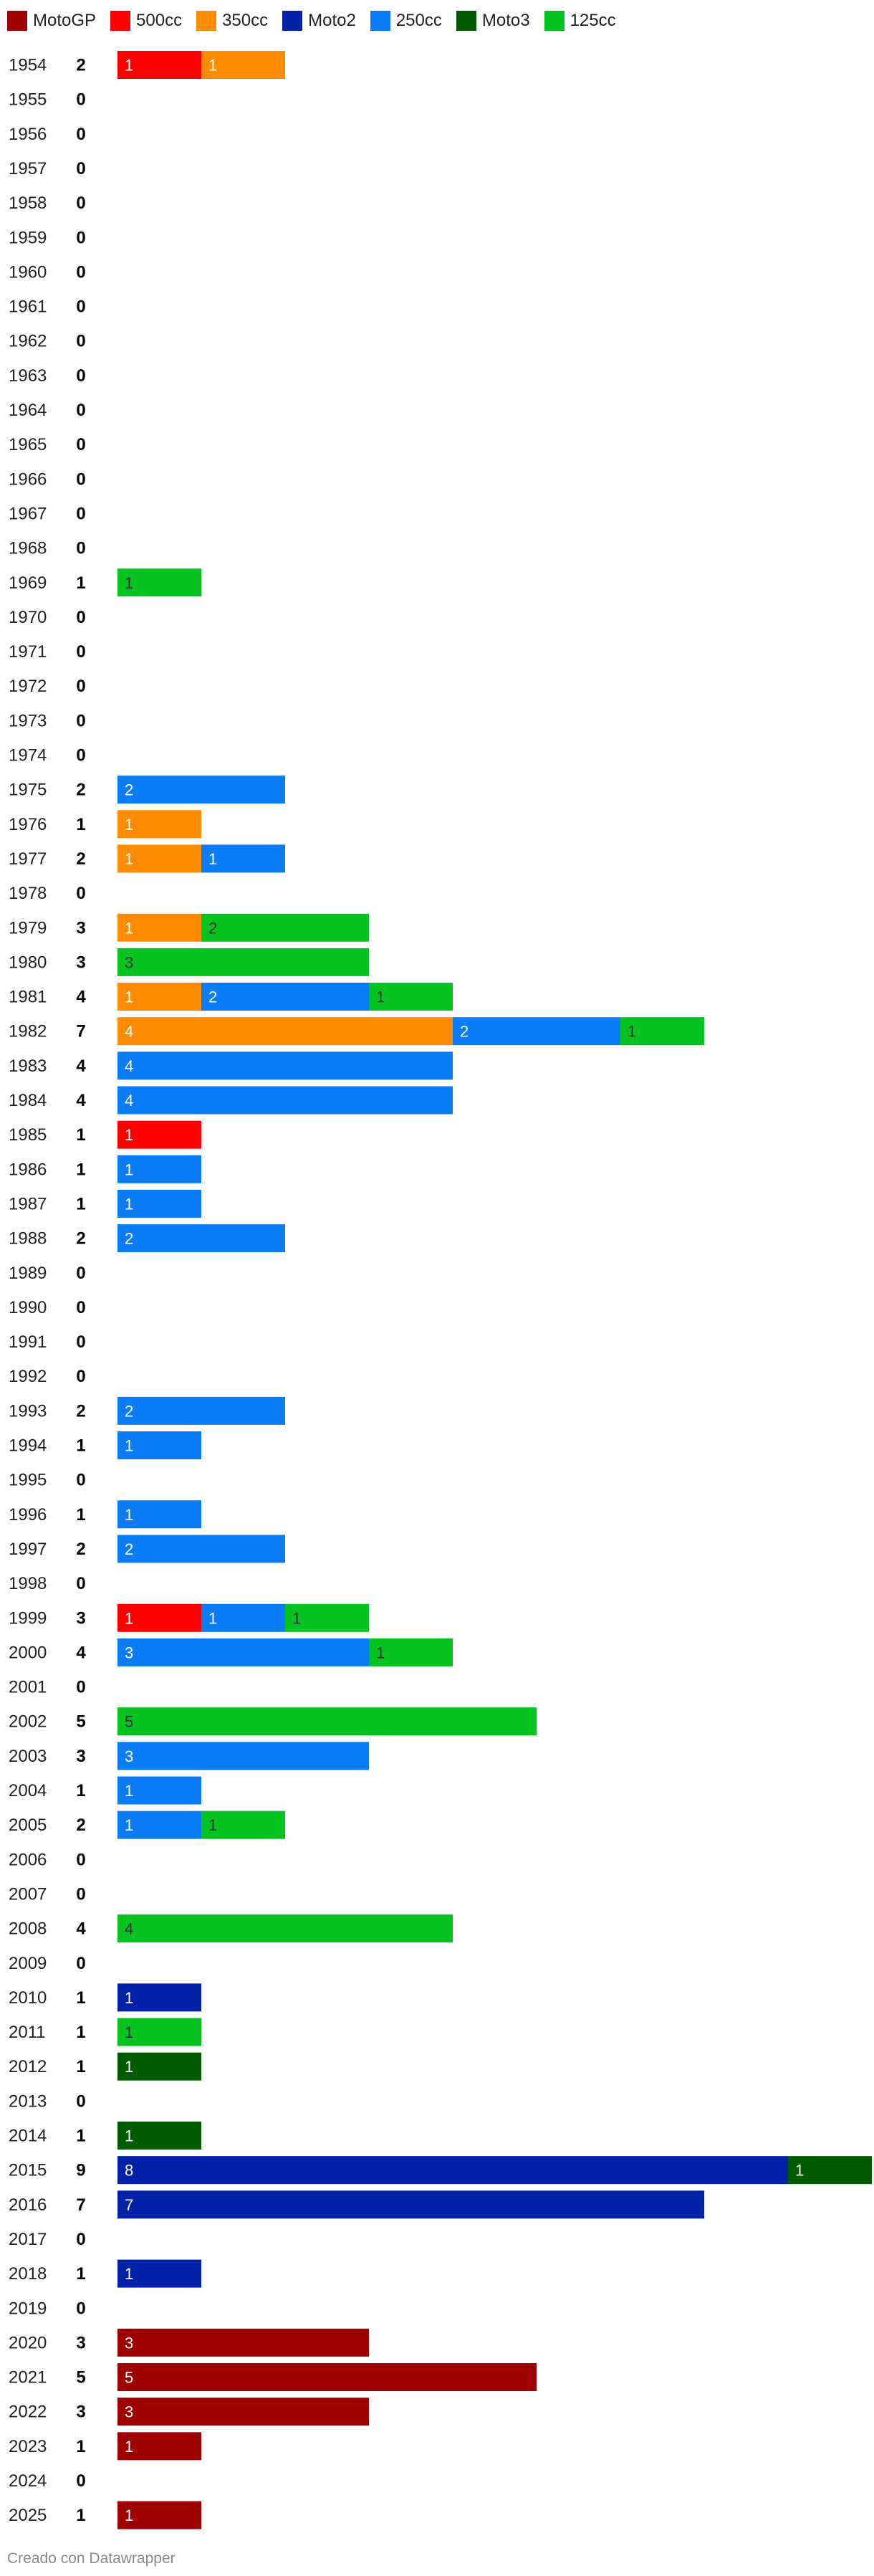 This screenshot has height=2576, width=874. Describe the element at coordinates (406, 21) in the screenshot. I see `legend-item-250cc: 250cc` at that location.